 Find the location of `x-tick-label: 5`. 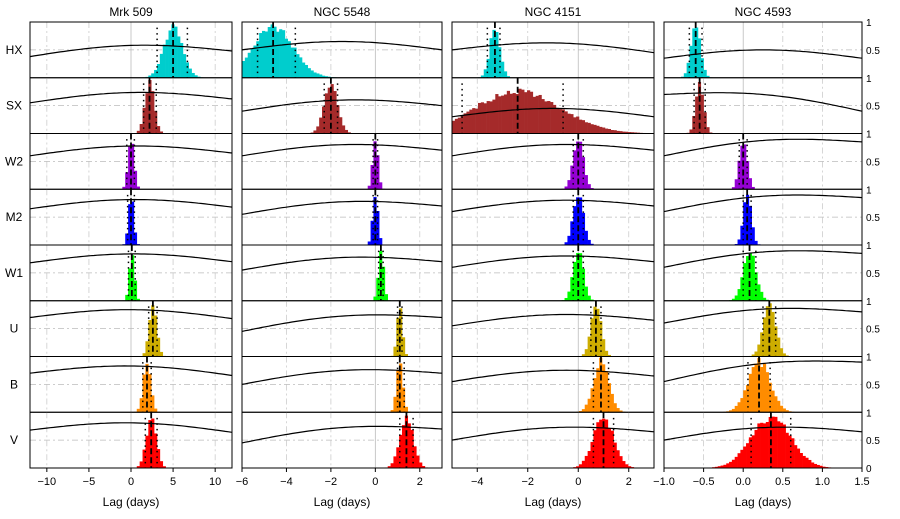

x-tick-label: 5 is located at coordinates (173, 482).